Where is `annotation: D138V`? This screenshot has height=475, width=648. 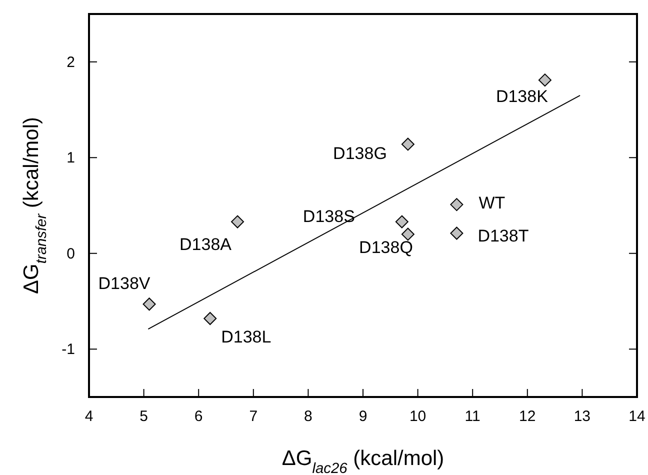 annotation: D138V is located at coordinates (124, 284).